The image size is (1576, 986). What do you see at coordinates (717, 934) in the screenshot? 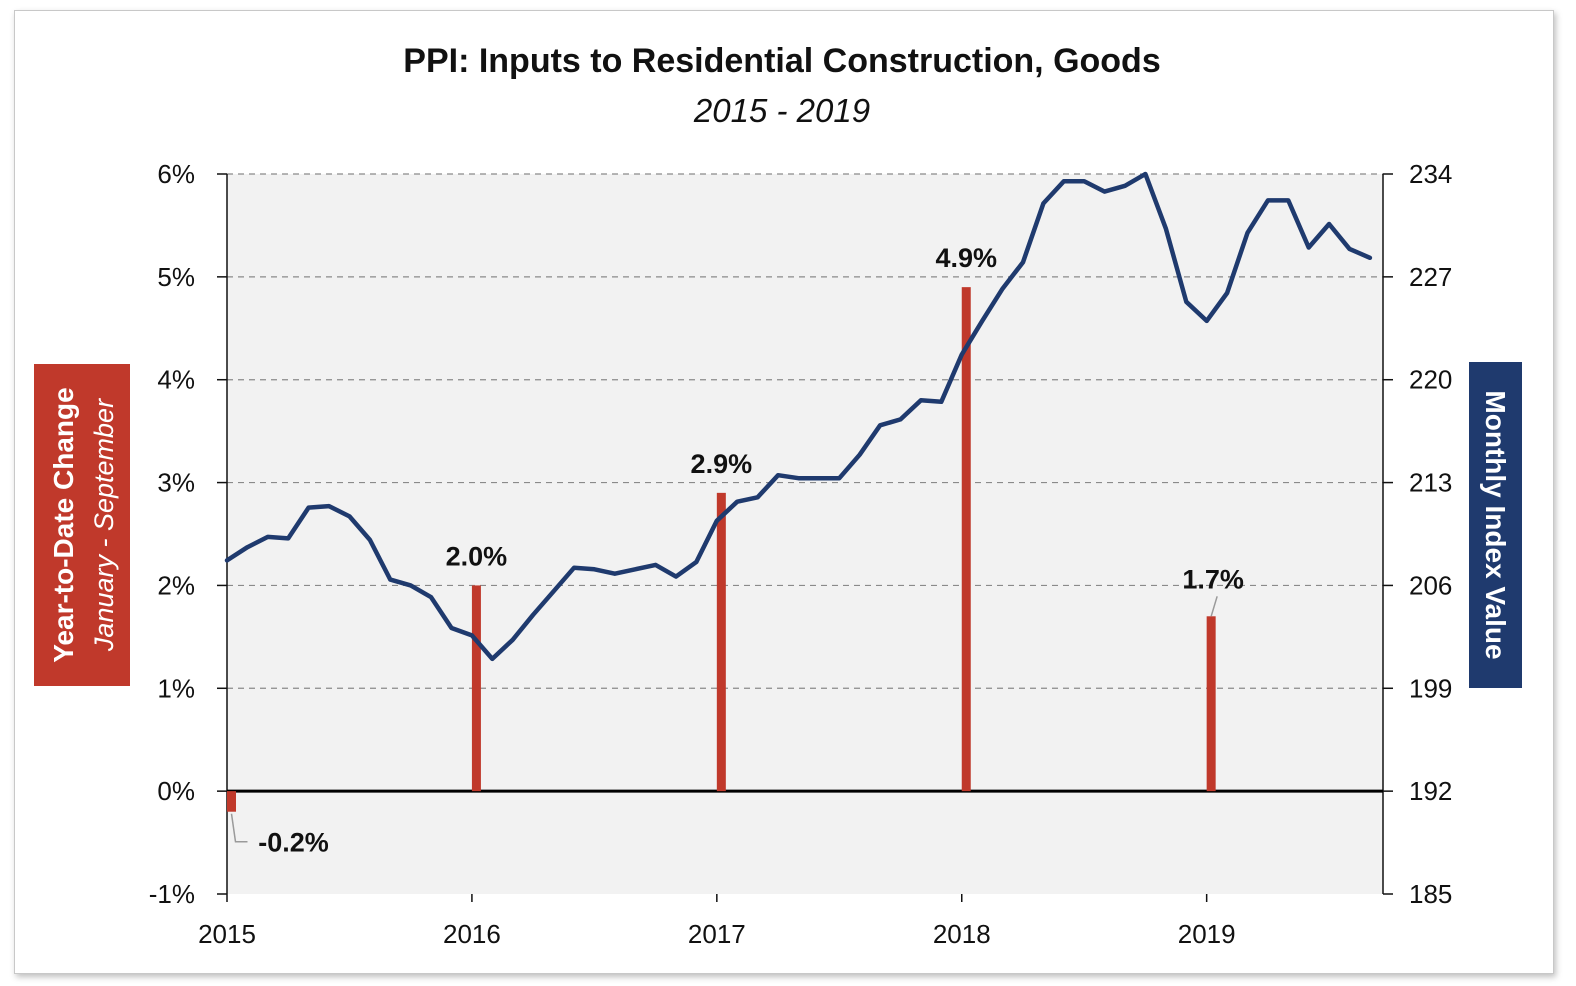
I see `x-tick-label: 2017` at bounding box center [717, 934].